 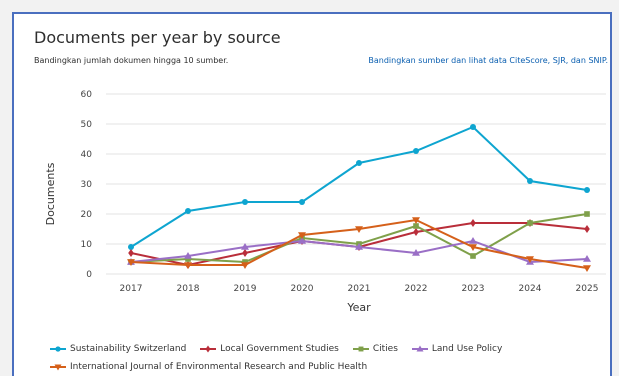 What do you see at coordinates (87, 95) in the screenshot?
I see `y-tick-label: 60` at bounding box center [87, 95].